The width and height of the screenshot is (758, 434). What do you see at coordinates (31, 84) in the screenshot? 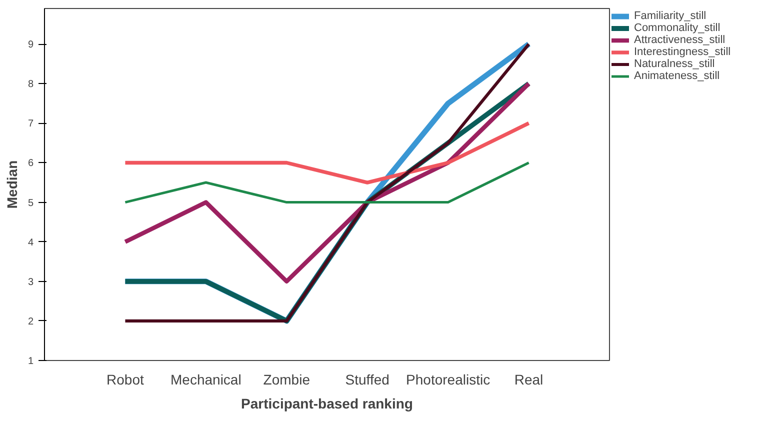
I see `y-tick-label: 8` at bounding box center [31, 84].